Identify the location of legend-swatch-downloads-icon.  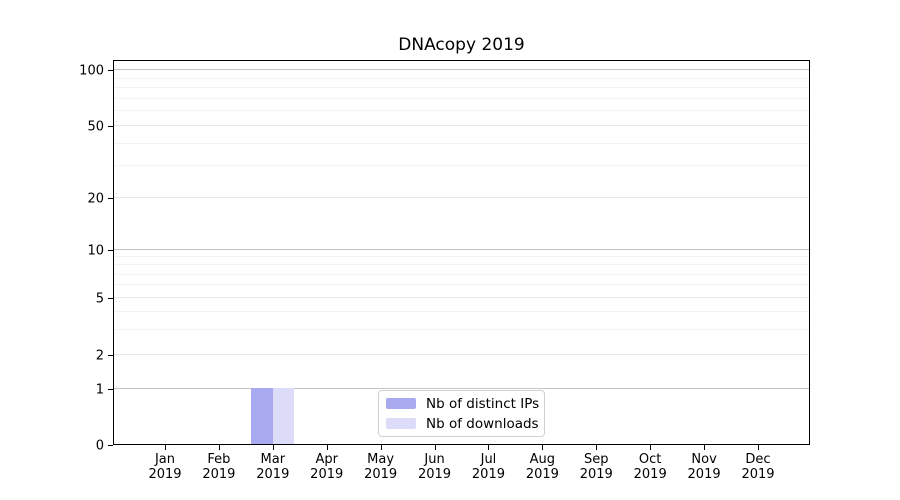
(401, 423).